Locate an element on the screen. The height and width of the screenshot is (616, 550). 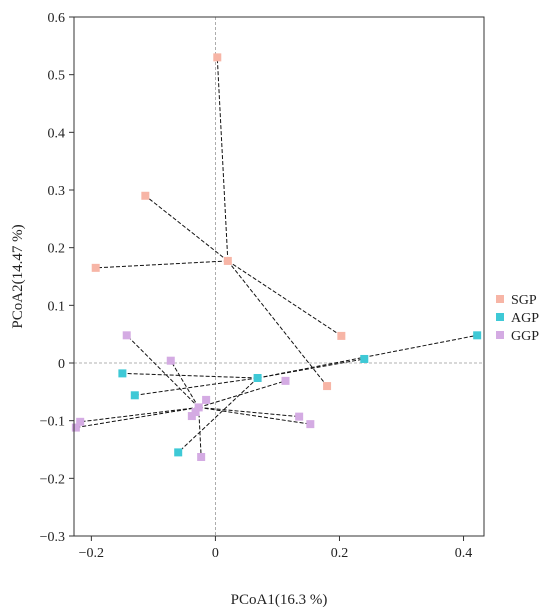
y-tick-label: 0.1 is located at coordinates (57, 306).